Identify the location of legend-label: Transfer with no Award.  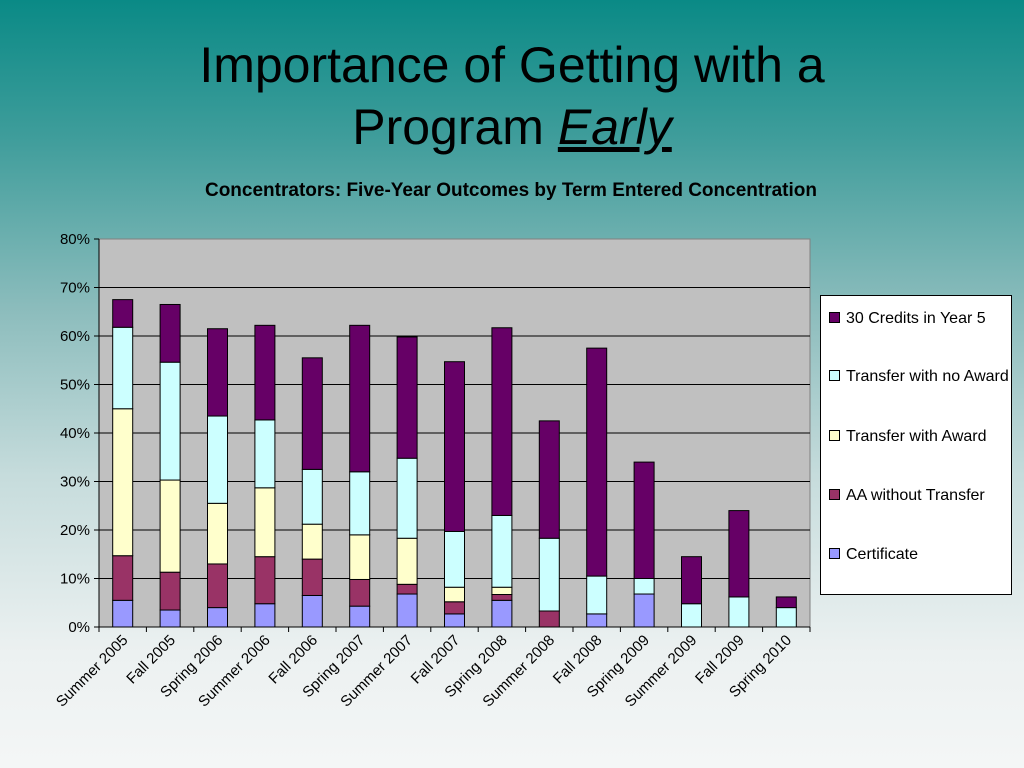
(927, 376).